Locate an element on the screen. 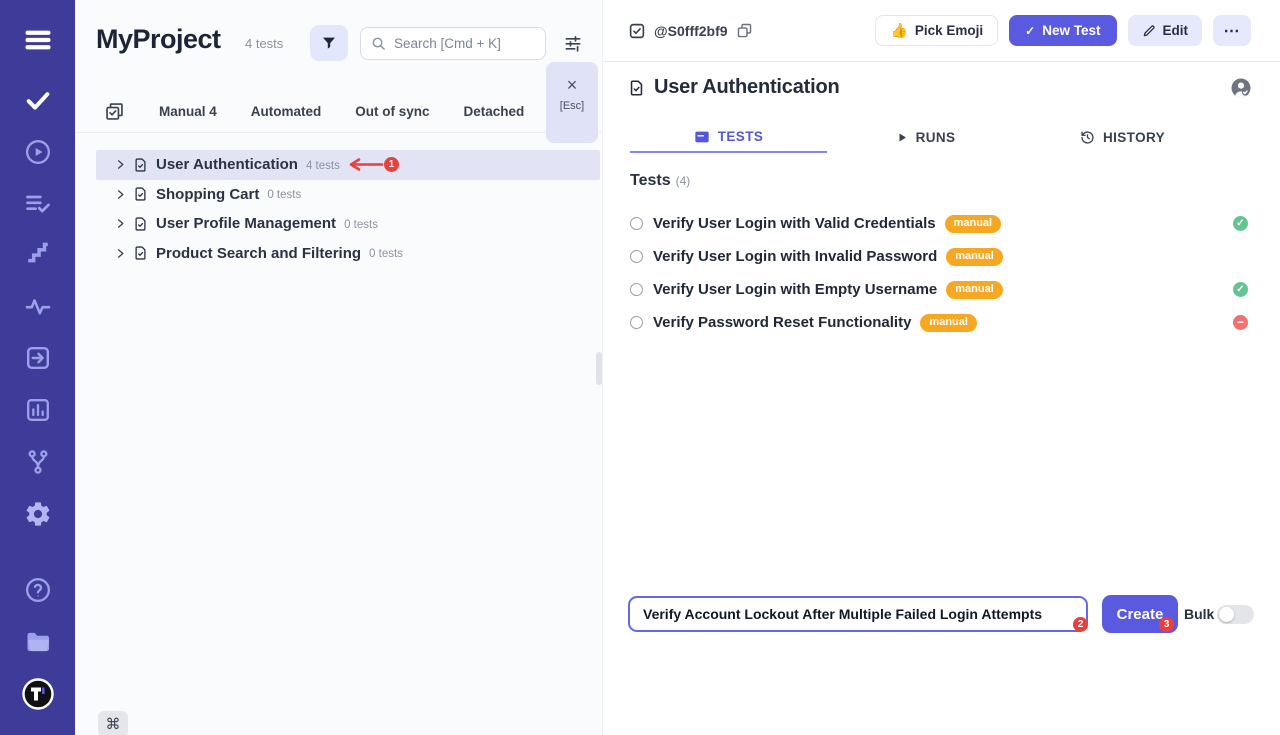  tab-detached: Detached is located at coordinates (494, 111).